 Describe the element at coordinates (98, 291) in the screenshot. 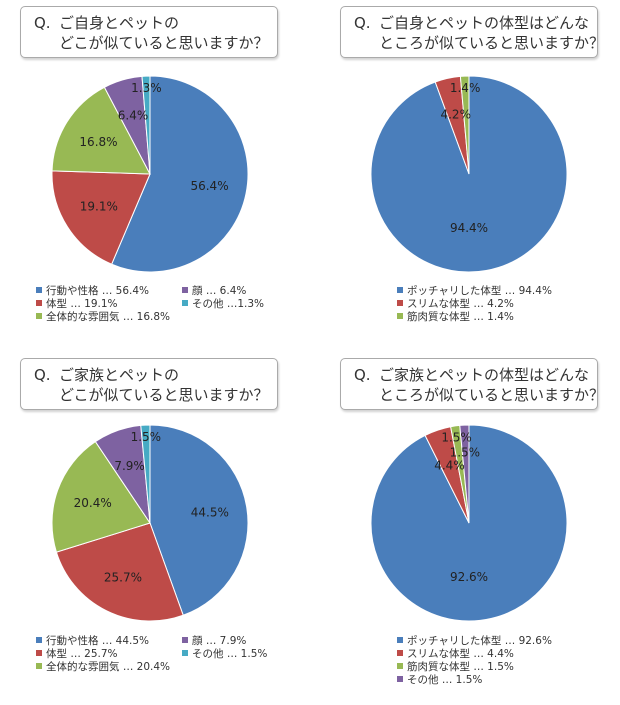

I see `legend-label: 行動や性格 … 56.4%` at that location.